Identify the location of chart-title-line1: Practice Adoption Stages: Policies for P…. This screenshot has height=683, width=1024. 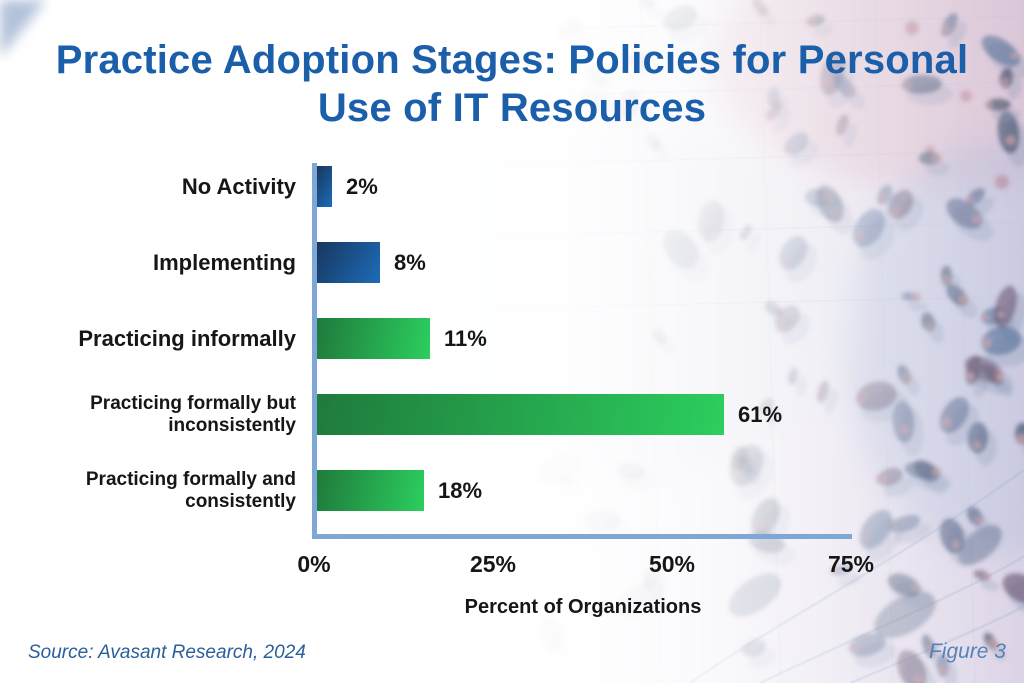
(512, 60).